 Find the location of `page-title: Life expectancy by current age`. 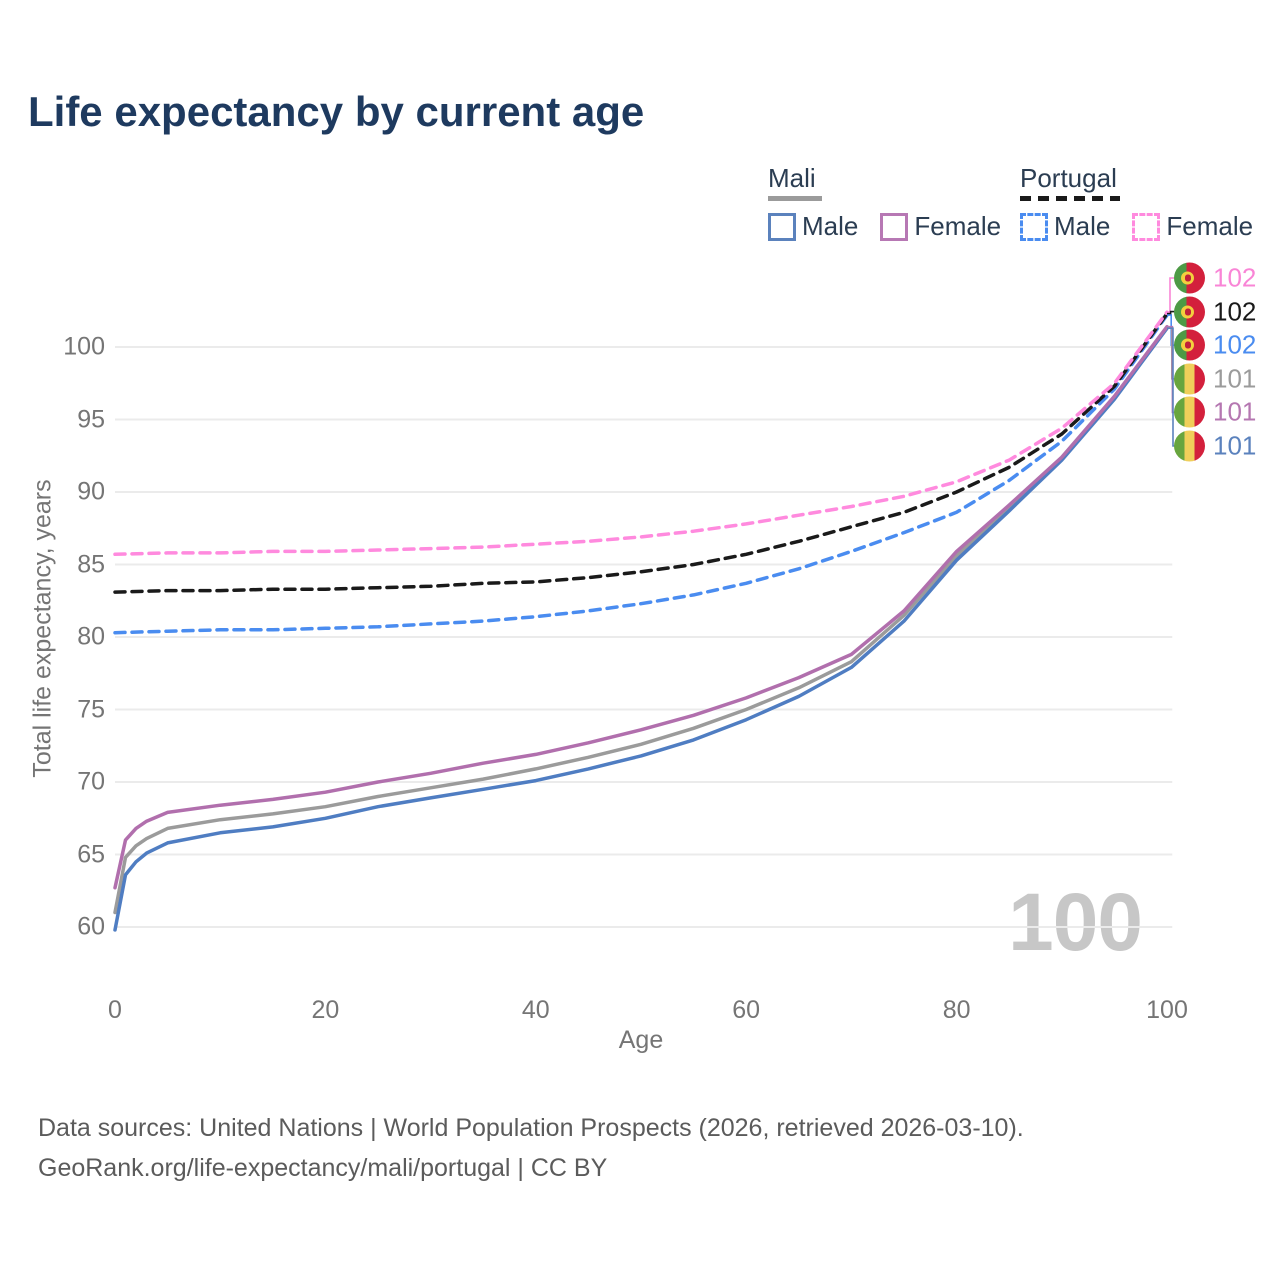

page-title: Life expectancy by current age is located at coordinates (336, 111).